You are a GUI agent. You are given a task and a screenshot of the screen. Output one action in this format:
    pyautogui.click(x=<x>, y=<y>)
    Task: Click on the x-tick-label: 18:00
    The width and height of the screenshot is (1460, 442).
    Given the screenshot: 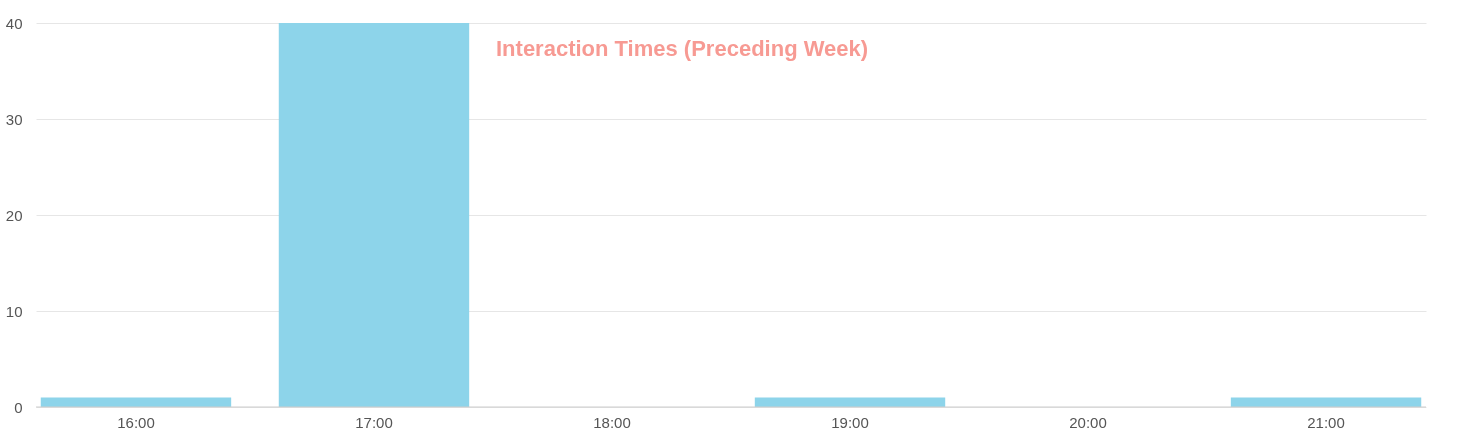 What is the action you would take?
    pyautogui.click(x=612, y=422)
    